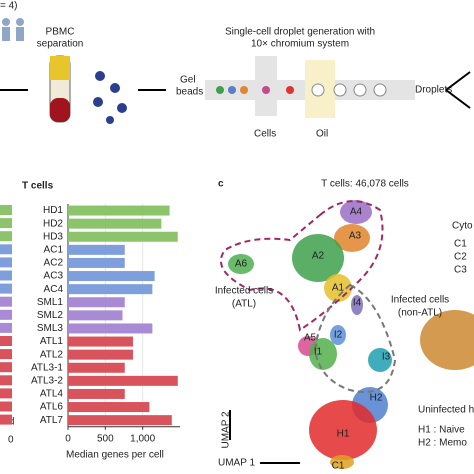 This screenshot has height=474, width=474. I want to click on y-tick-label: SML2, so click(50, 315).